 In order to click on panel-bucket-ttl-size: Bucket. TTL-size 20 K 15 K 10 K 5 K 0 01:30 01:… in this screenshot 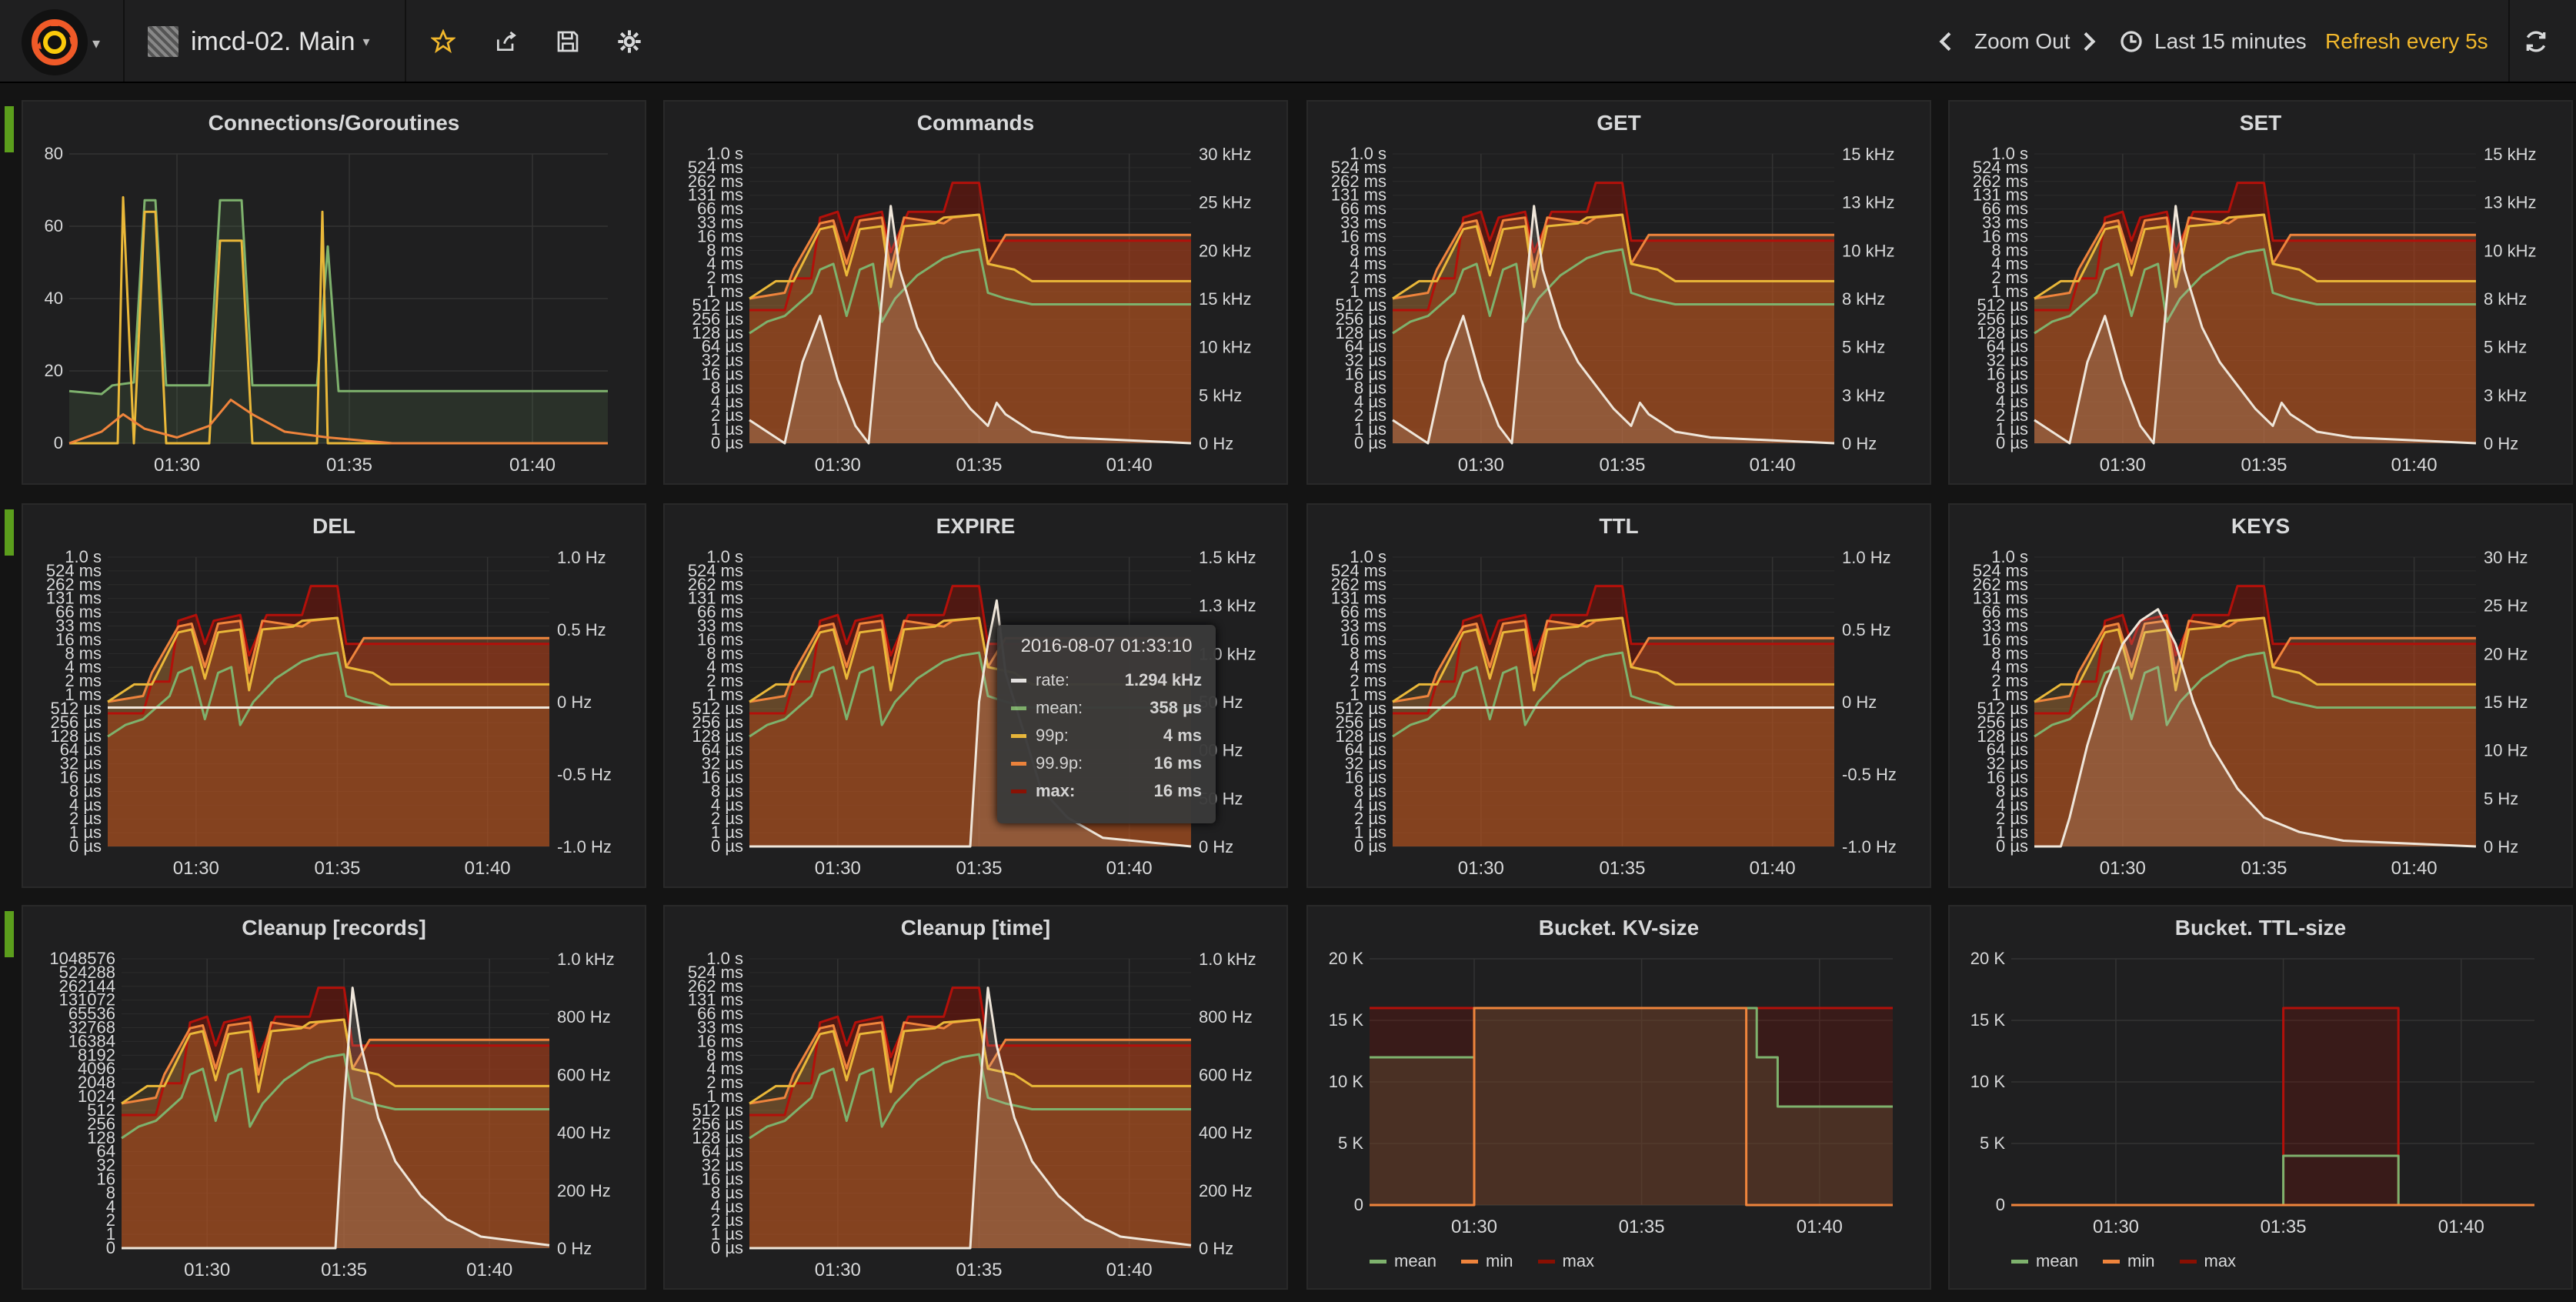, I will do `click(2260, 1097)`.